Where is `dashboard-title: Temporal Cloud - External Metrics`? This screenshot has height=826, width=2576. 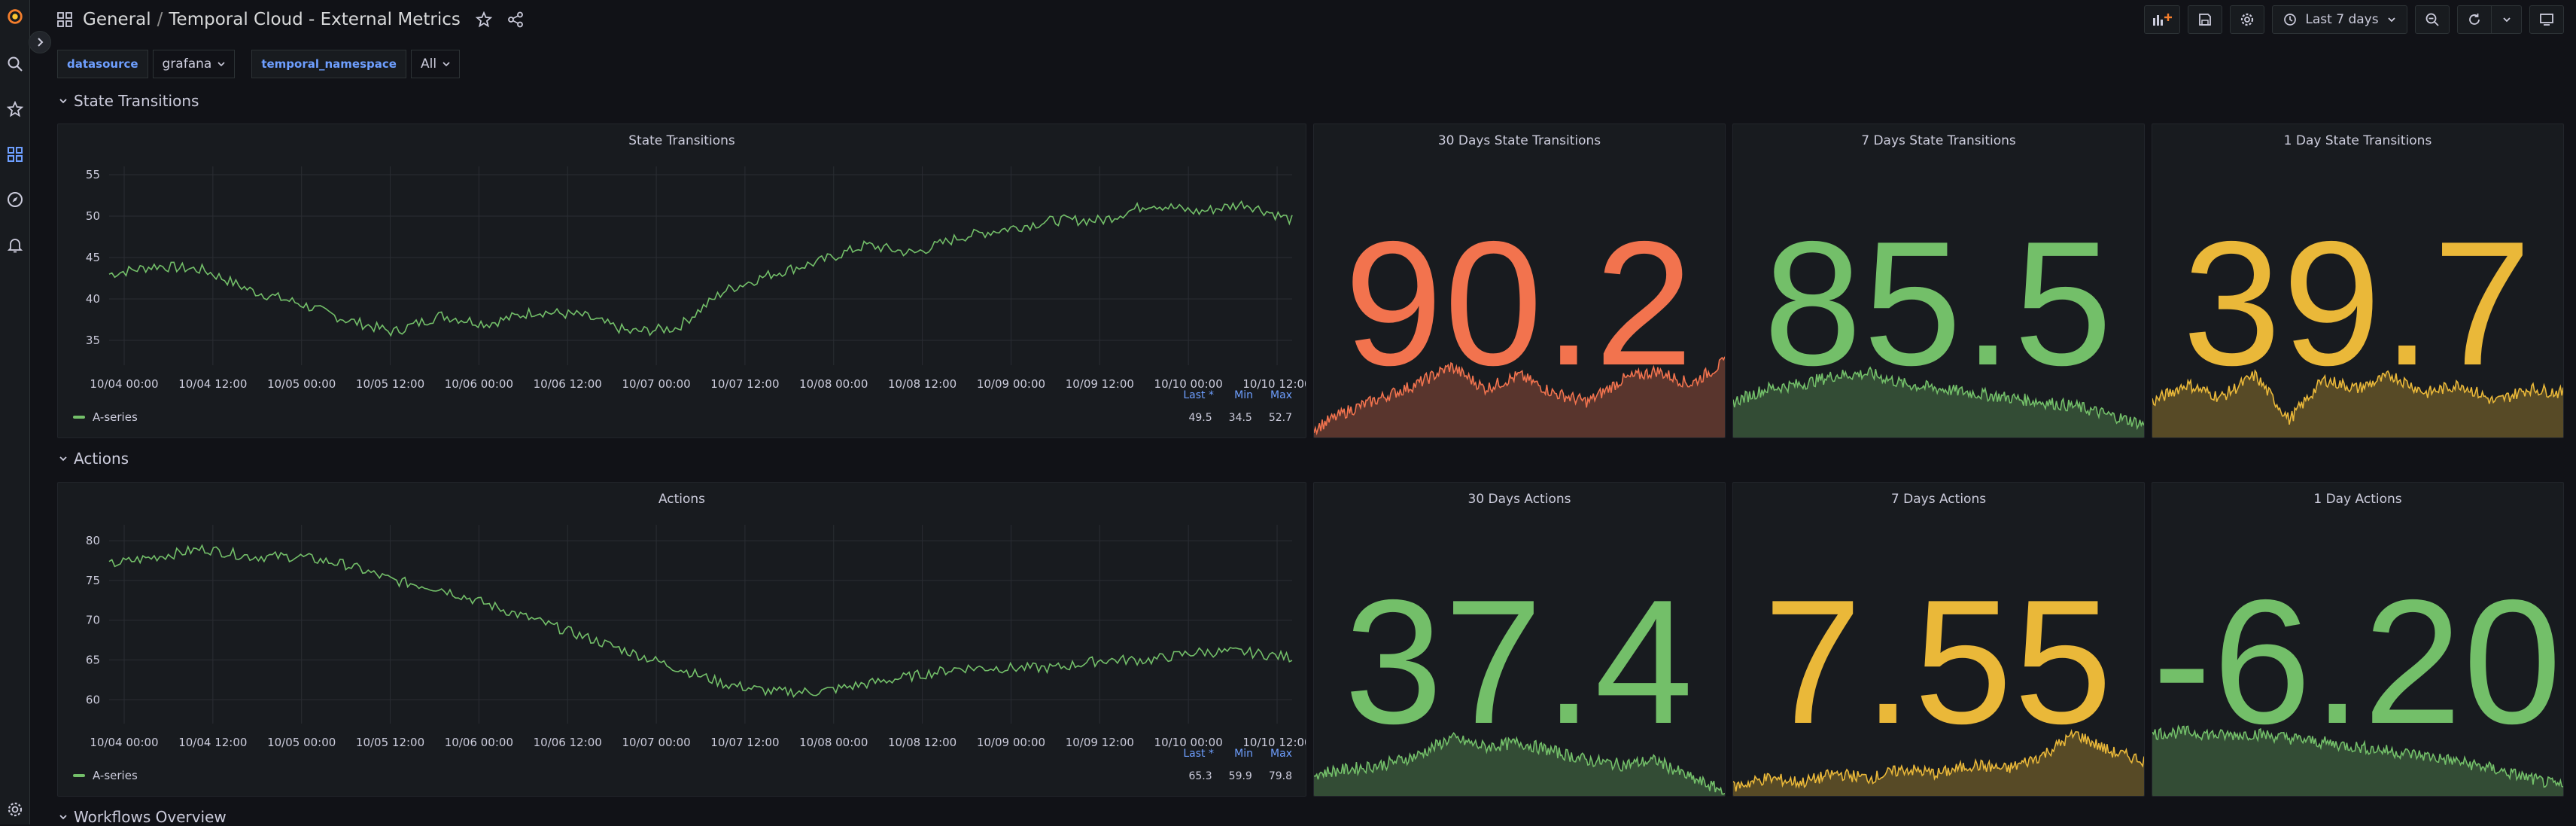
dashboard-title: Temporal Cloud - External Metrics is located at coordinates (315, 19).